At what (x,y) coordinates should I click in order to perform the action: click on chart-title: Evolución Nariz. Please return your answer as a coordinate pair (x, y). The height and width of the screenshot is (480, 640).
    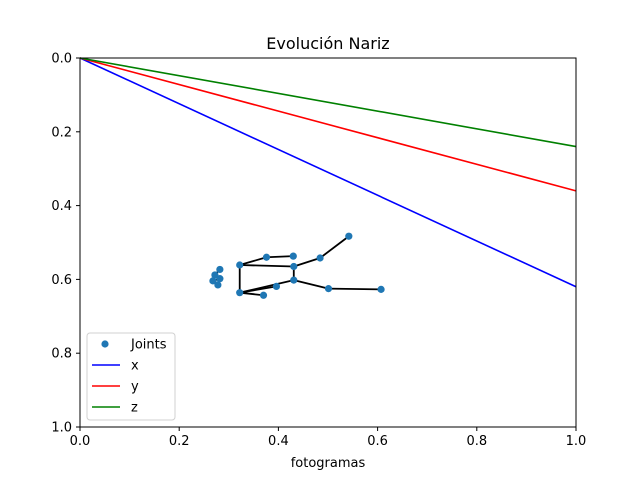
    Looking at the image, I should click on (327, 43).